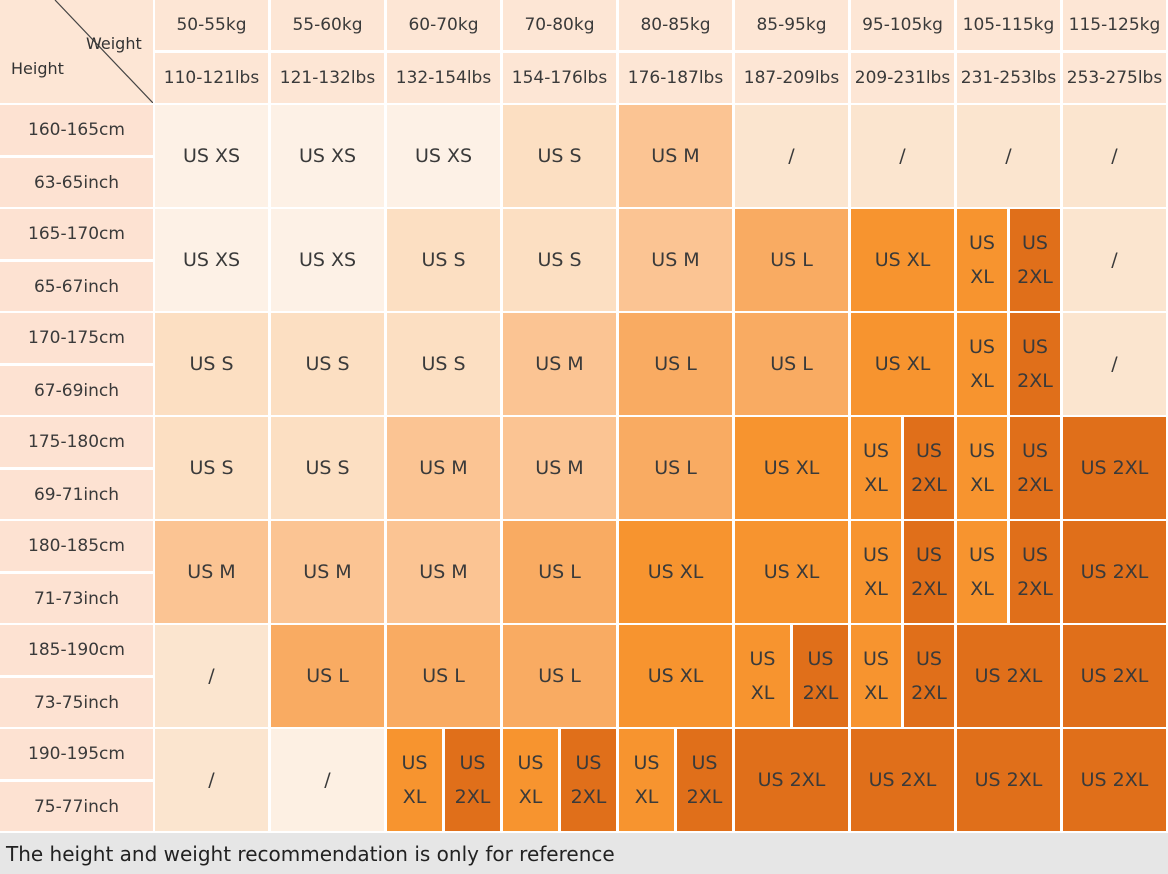  Describe the element at coordinates (211, 25) in the screenshot. I see `weight-kg: 50-55kg` at that location.